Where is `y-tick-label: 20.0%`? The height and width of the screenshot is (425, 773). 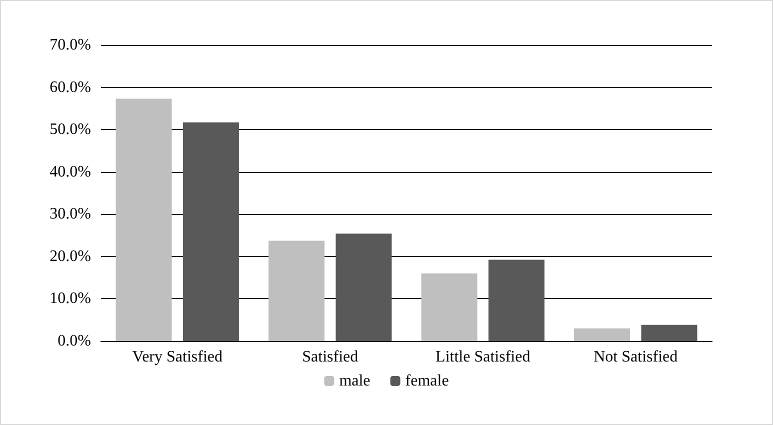 y-tick-label: 20.0% is located at coordinates (70, 256).